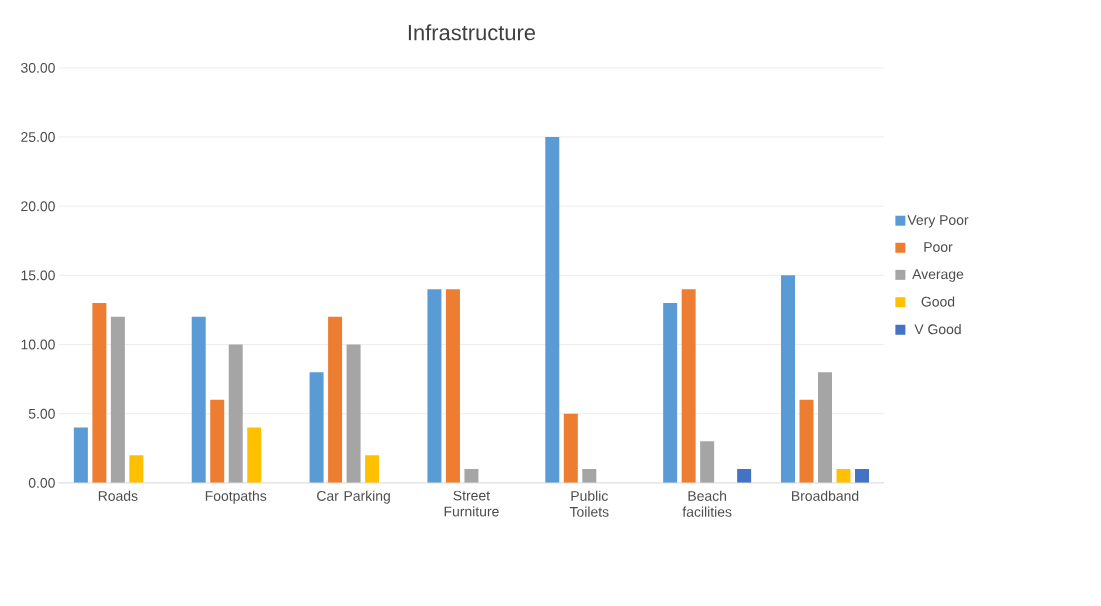 This screenshot has width=1101, height=606. What do you see at coordinates (38, 67) in the screenshot?
I see `y-tick-label: 30.00` at bounding box center [38, 67].